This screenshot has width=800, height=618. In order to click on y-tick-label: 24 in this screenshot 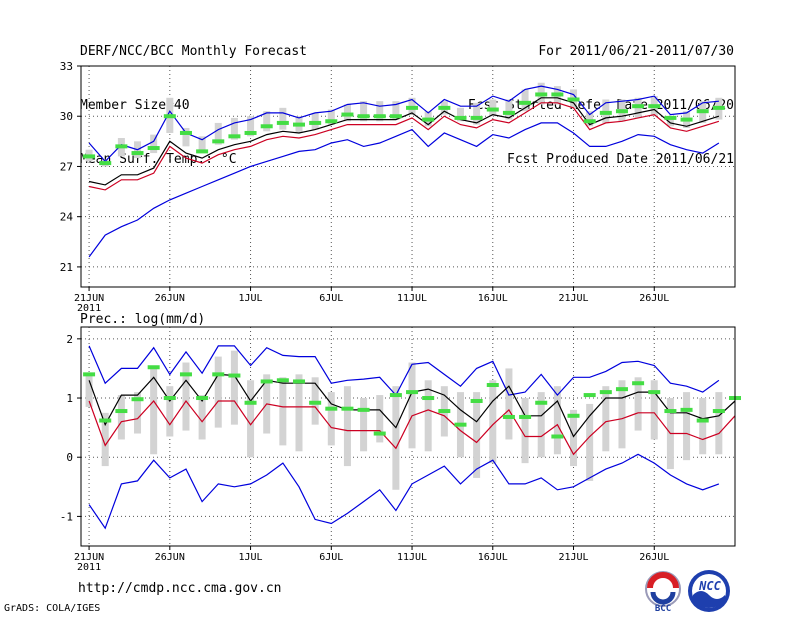, I will do `click(67, 217)`.